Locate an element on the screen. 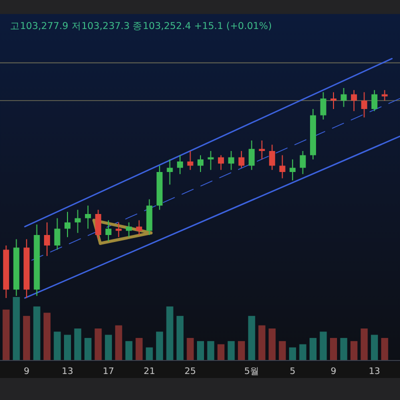 This screenshot has height=400, width=400. x-tick-label: 25 is located at coordinates (190, 372).